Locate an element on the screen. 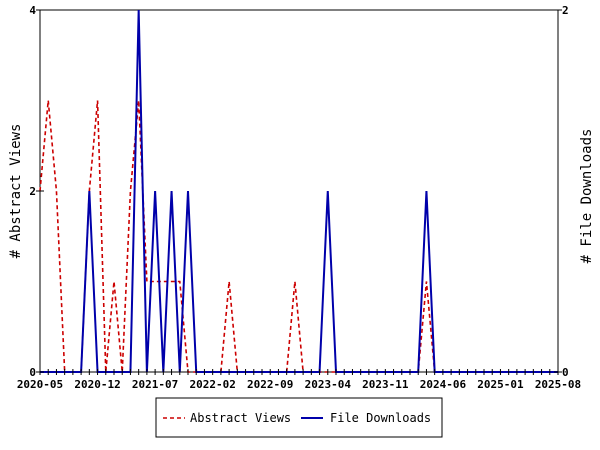 This screenshot has height=450, width=600. x-tick-label: 2022-09 is located at coordinates (270, 384).